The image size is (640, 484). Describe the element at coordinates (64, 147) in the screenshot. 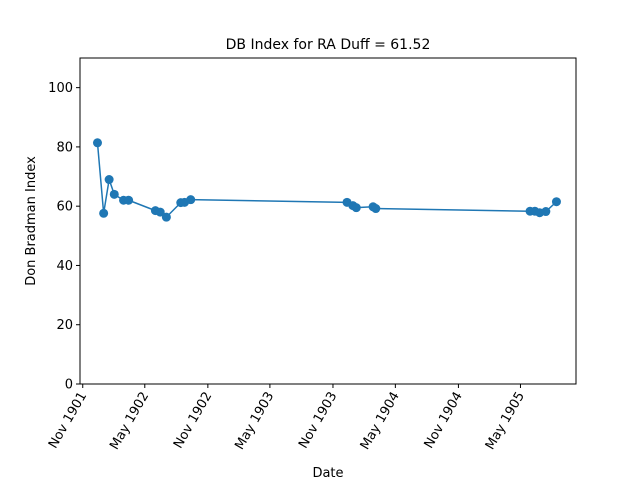

I see `y-tick-label: 80` at that location.